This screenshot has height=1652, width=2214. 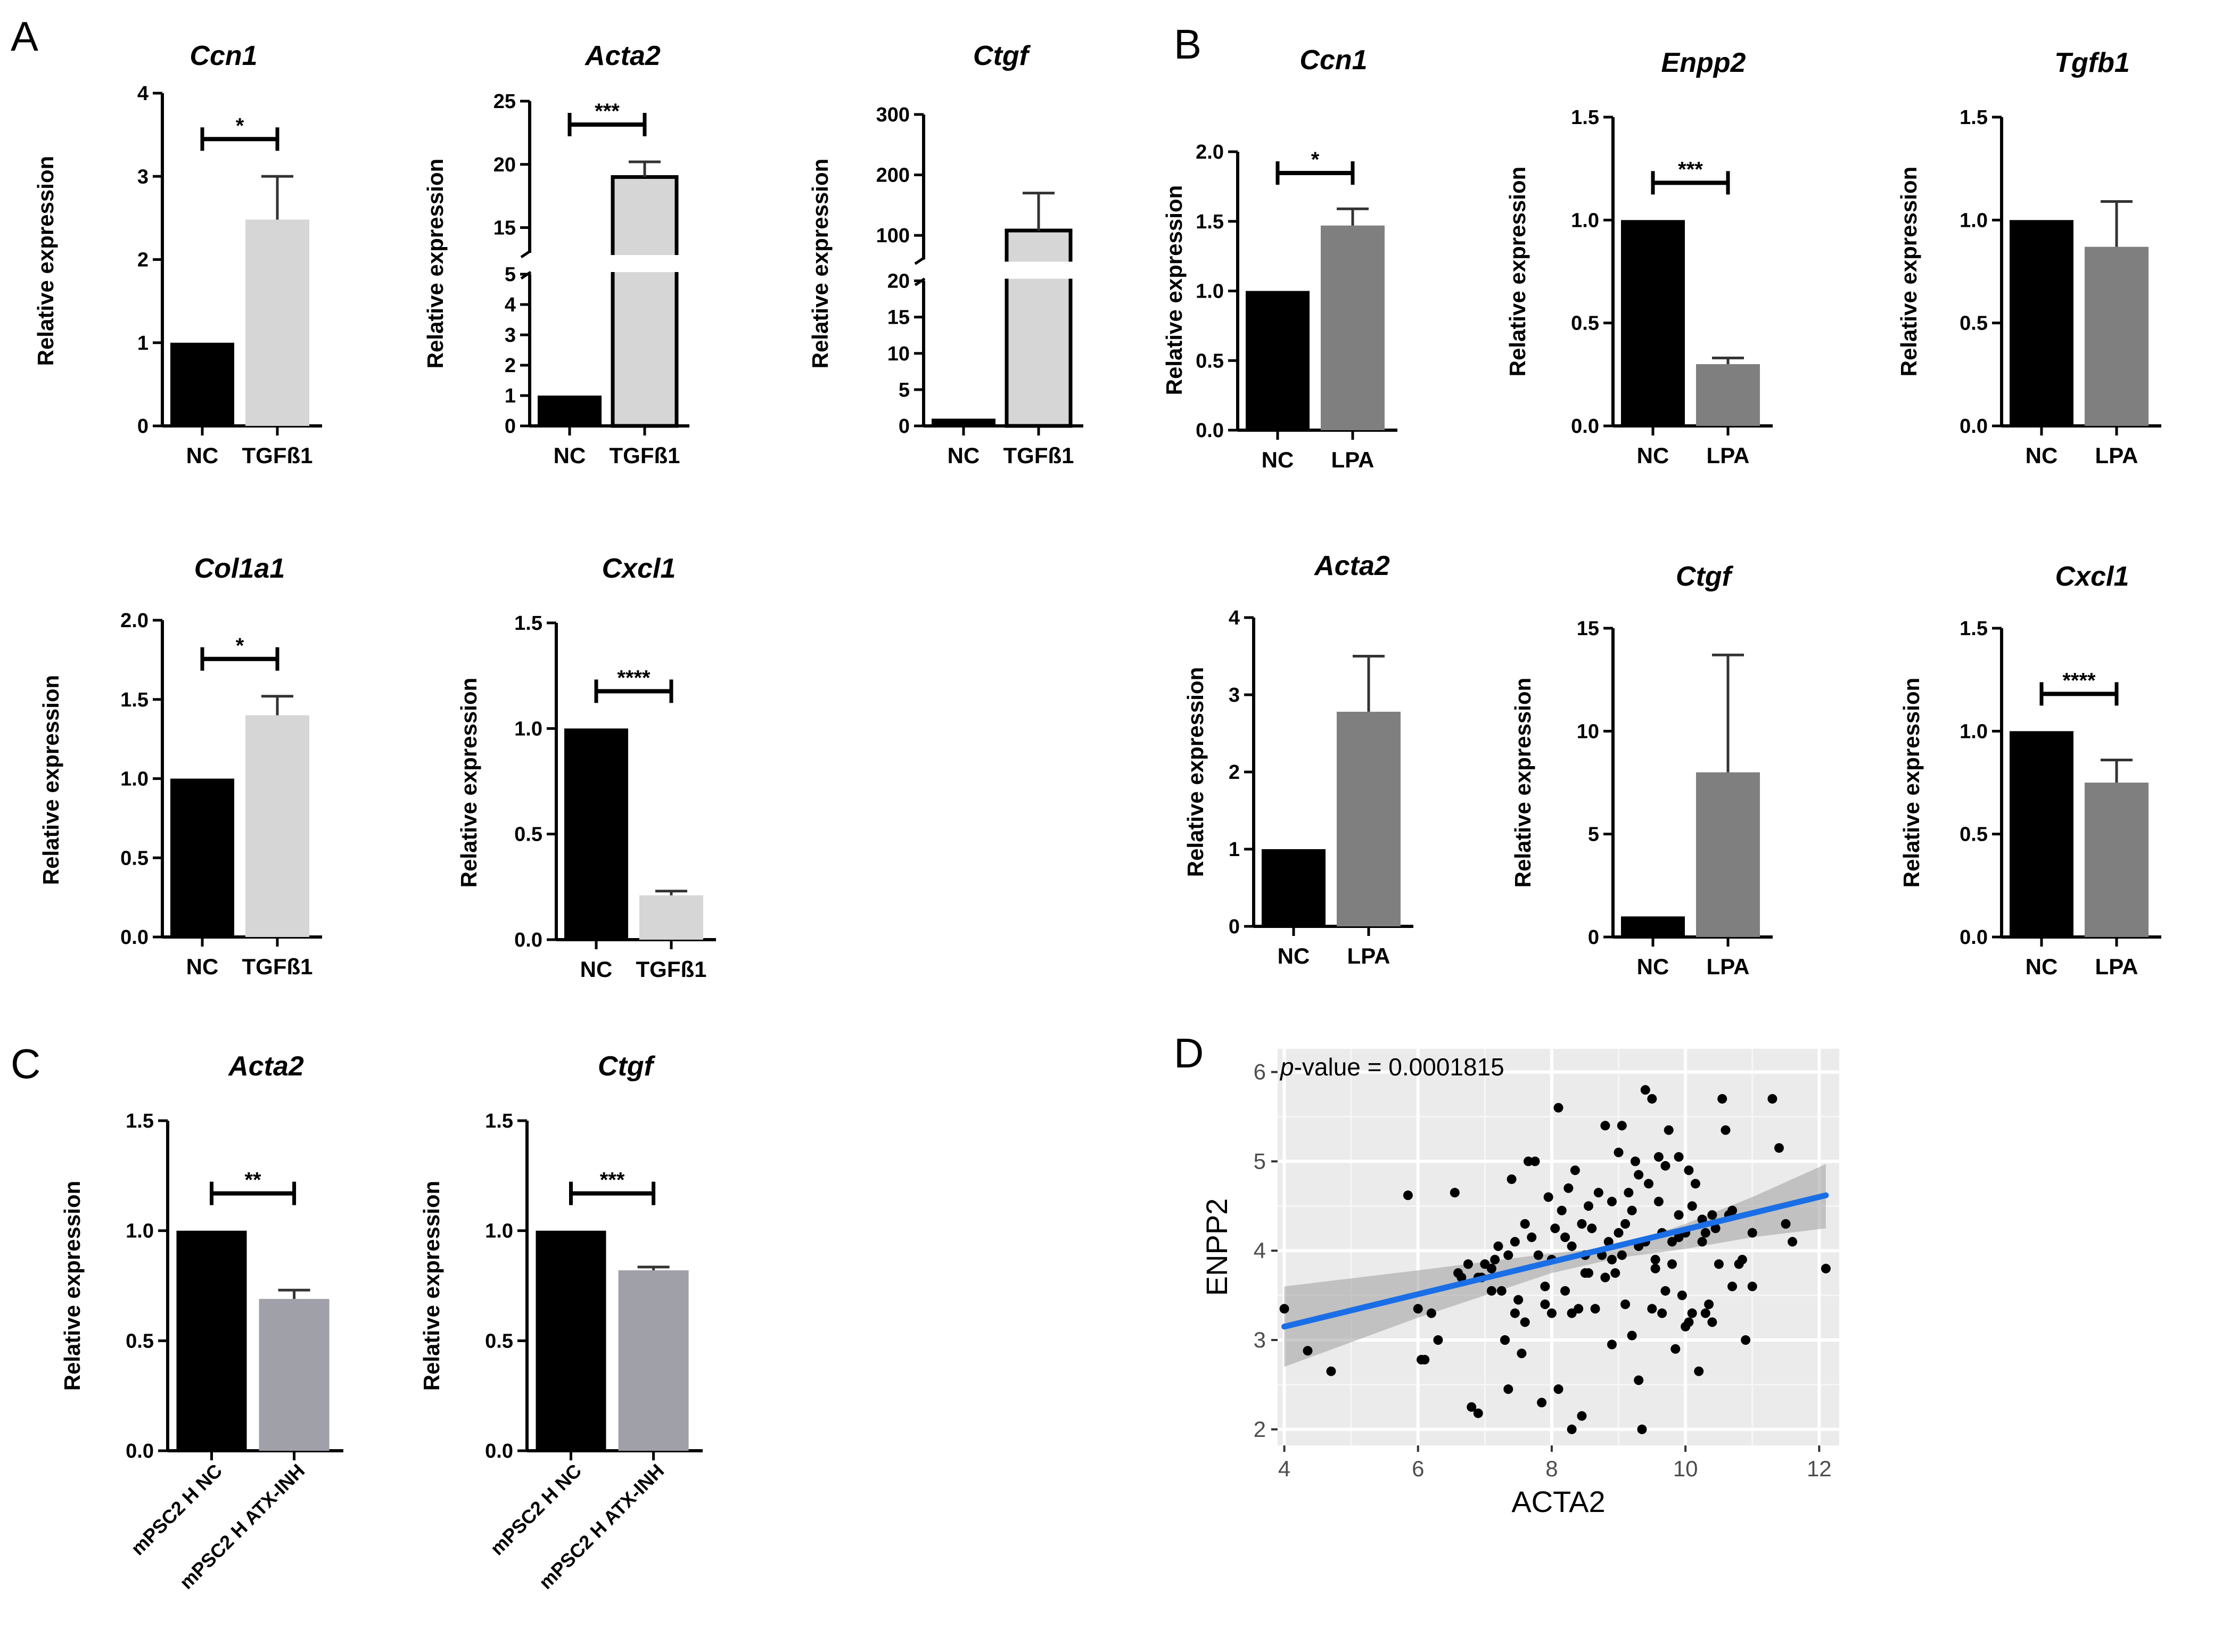 I want to click on bar-break-gap, so click(x=1038, y=270).